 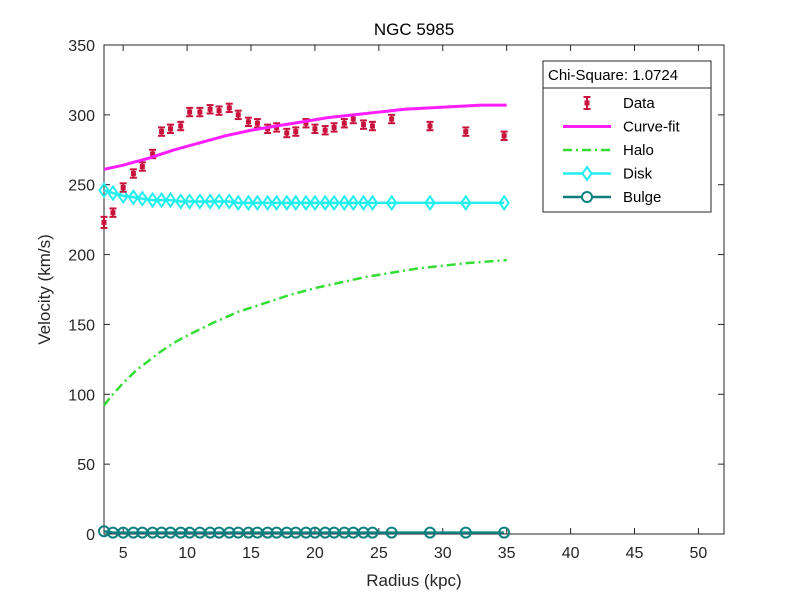 What do you see at coordinates (187, 553) in the screenshot?
I see `x-tick-label: 10` at bounding box center [187, 553].